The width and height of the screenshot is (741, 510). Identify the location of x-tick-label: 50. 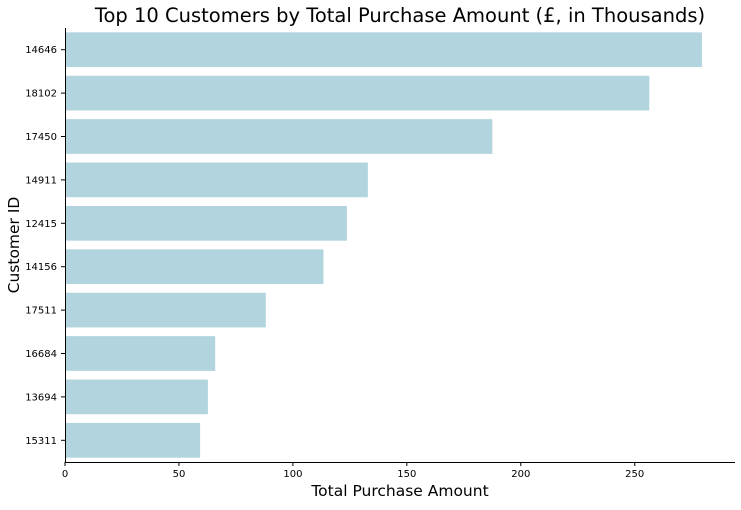
(179, 474).